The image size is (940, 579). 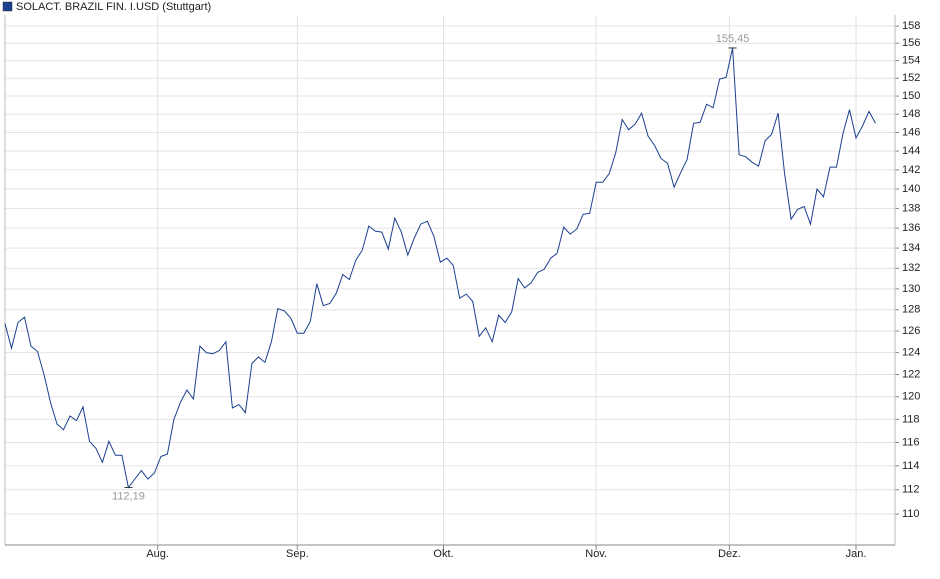 What do you see at coordinates (911, 289) in the screenshot?
I see `y-tick-label: 130` at bounding box center [911, 289].